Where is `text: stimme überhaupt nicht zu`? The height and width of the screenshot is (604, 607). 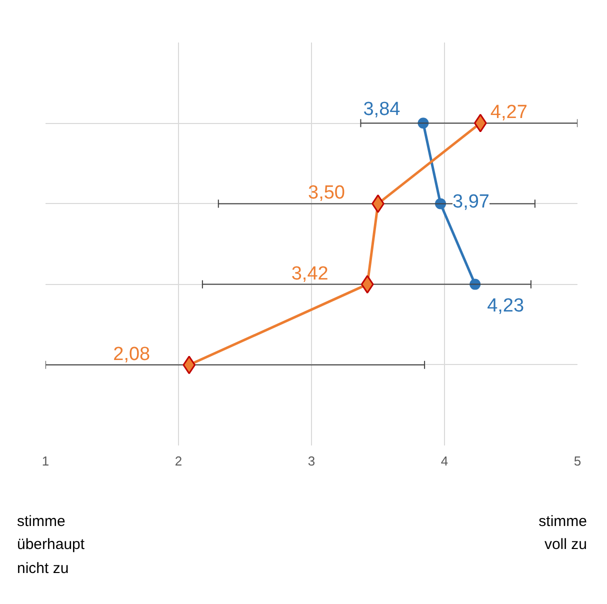 text: stimme überhaupt nicht zu is located at coordinates (51, 545).